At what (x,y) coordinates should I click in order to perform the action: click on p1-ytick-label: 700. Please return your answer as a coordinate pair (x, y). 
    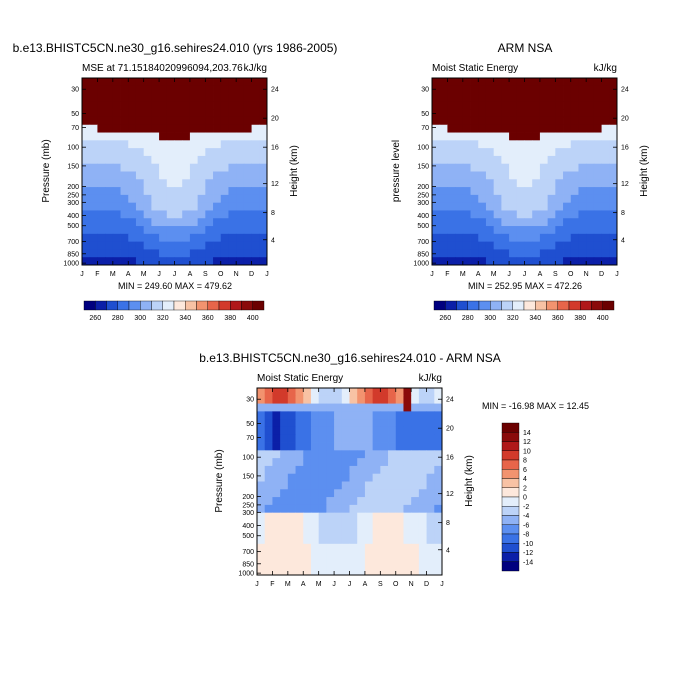
    Looking at the image, I should click on (73, 242).